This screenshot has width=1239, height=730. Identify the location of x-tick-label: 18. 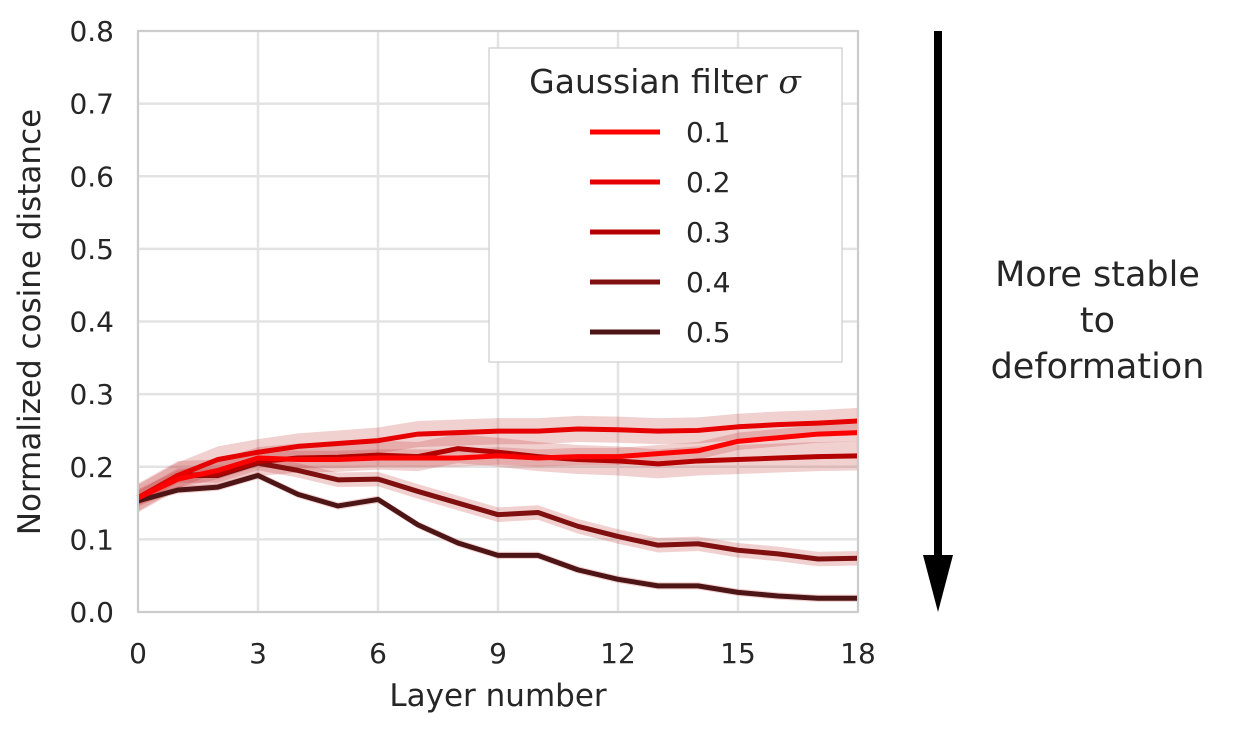
(858, 653).